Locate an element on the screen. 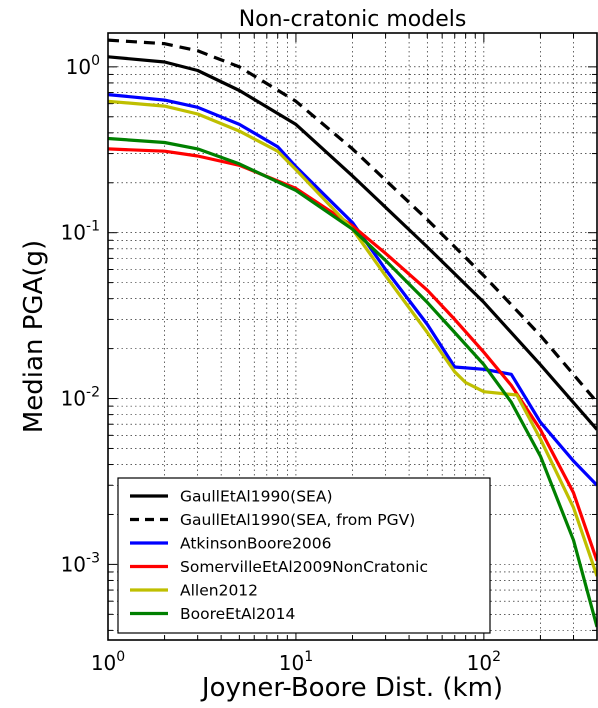  x-tick-labels: 10⁰ 10¹ 10² is located at coordinates (296, 662).